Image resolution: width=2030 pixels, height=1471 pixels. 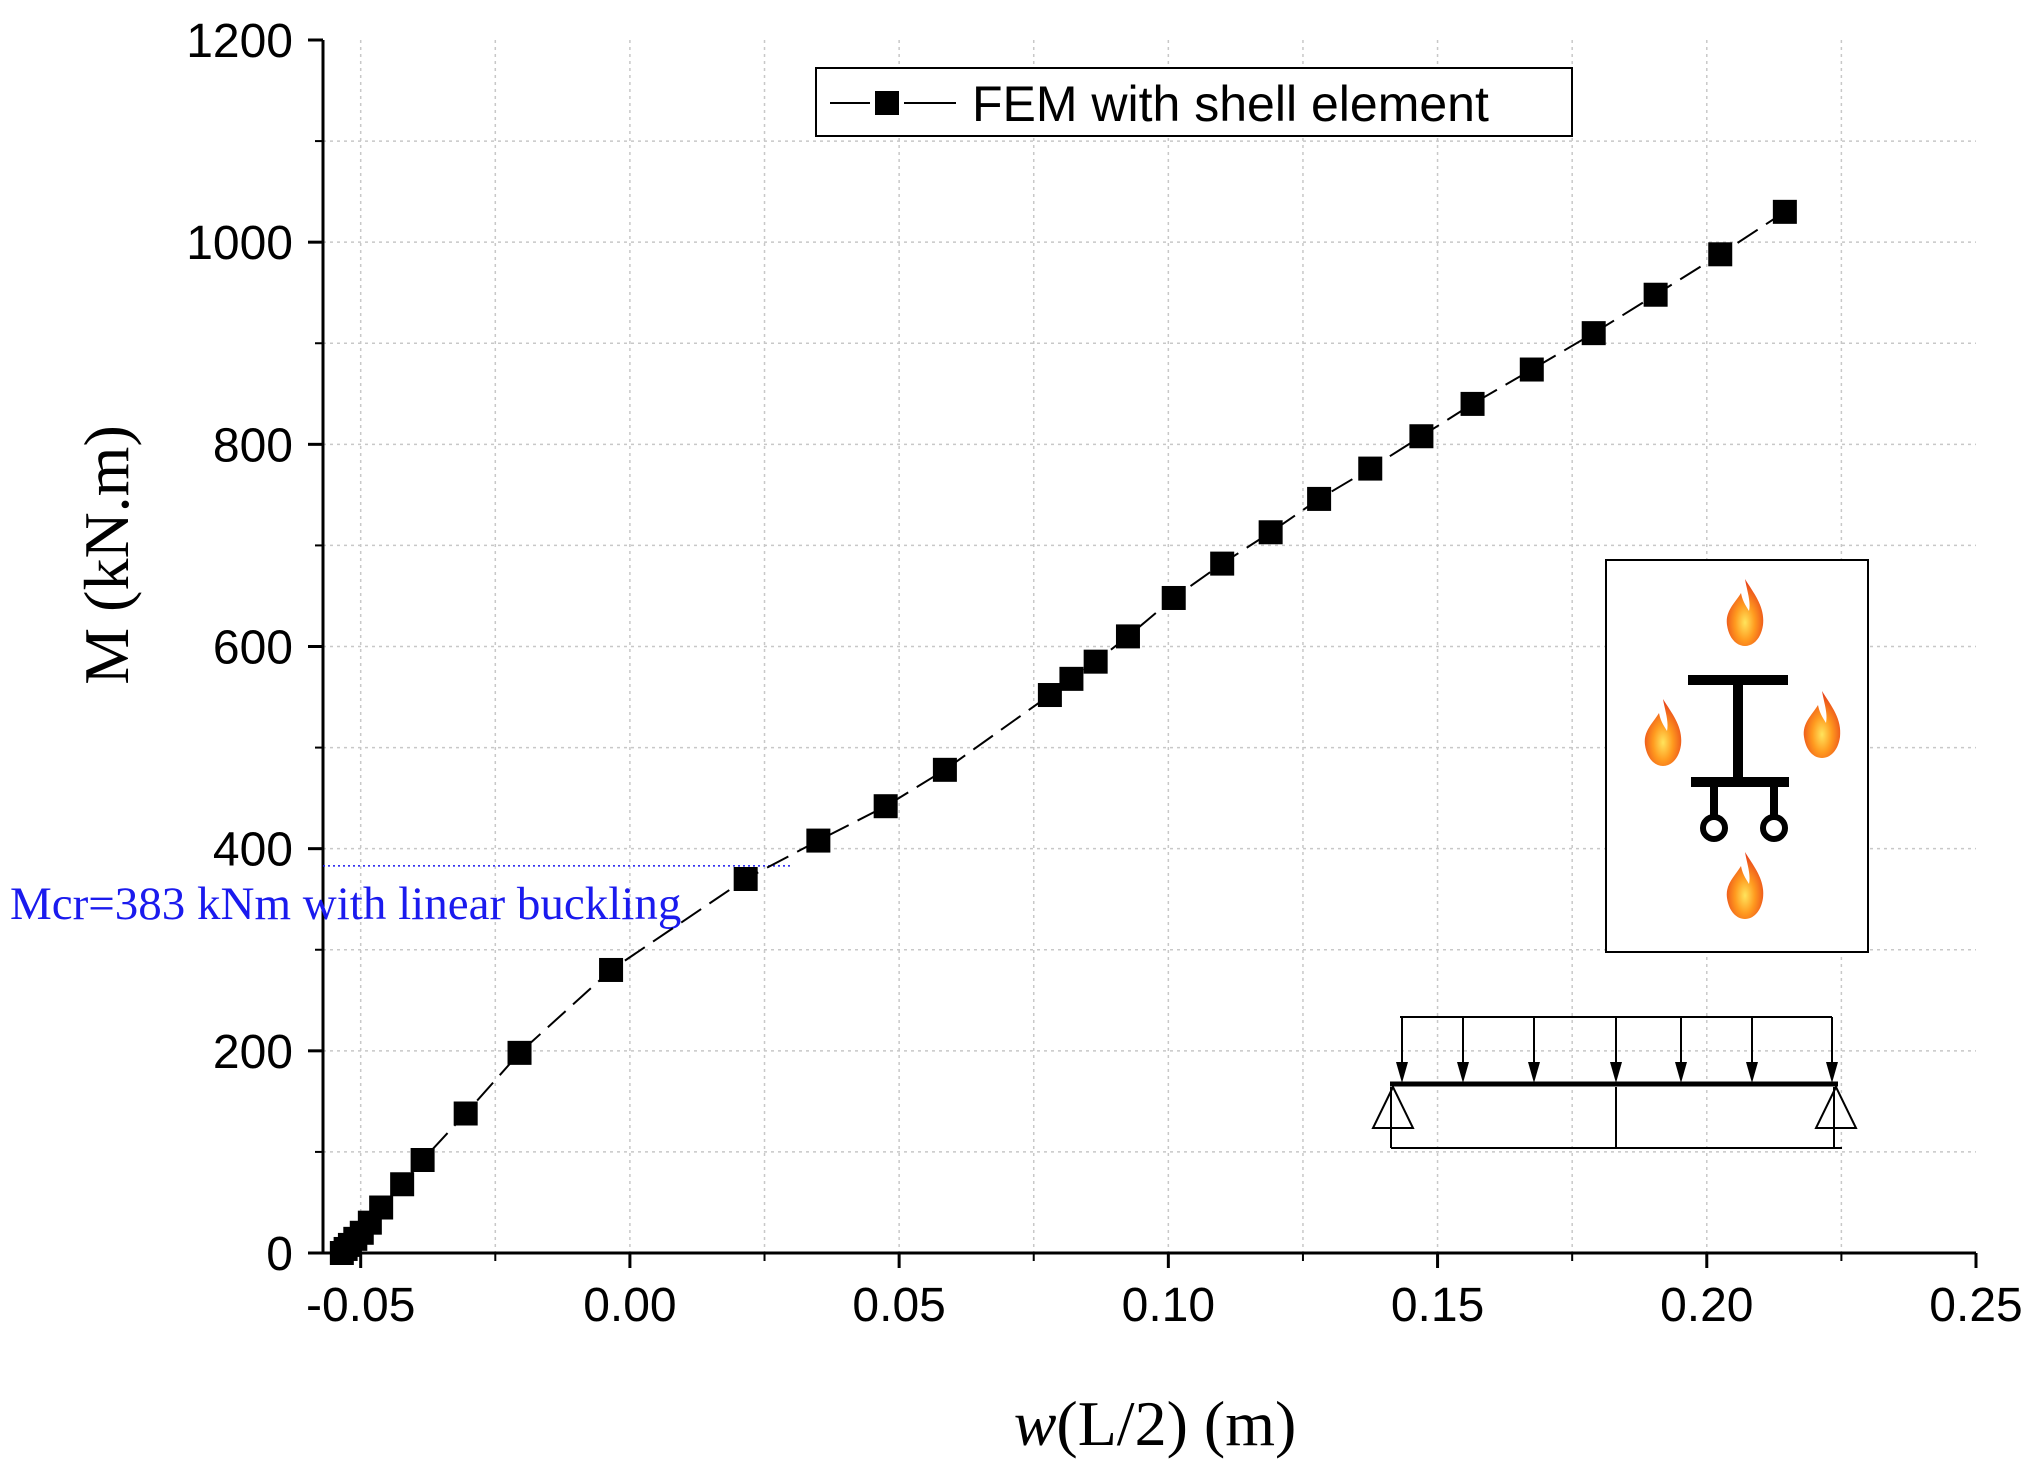 What do you see at coordinates (1706, 1305) in the screenshot?
I see `x-tick-label: 0.20` at bounding box center [1706, 1305].